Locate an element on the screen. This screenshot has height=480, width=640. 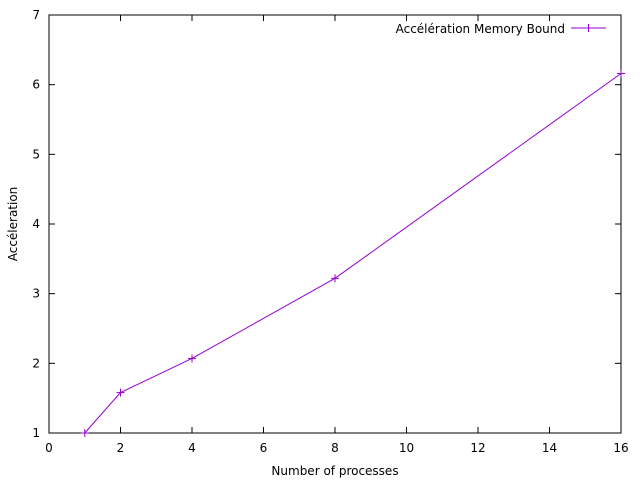
x-tick-label: 12 is located at coordinates (477, 448).